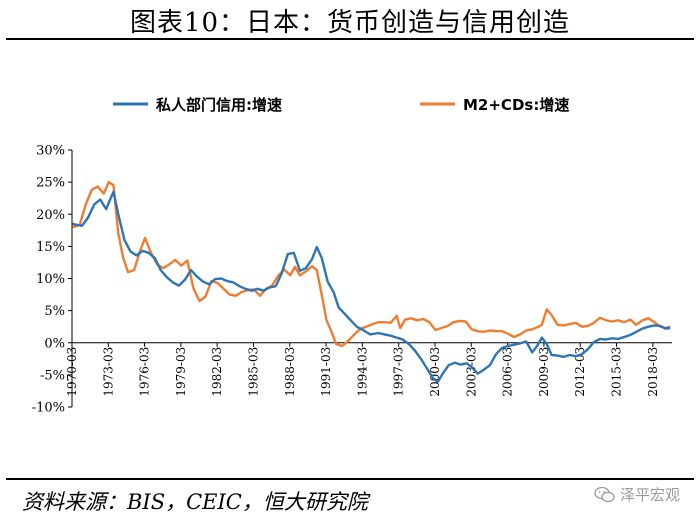 The image size is (700, 521). Describe the element at coordinates (435, 372) in the screenshot. I see `x-tick-label: 2000-03` at that location.